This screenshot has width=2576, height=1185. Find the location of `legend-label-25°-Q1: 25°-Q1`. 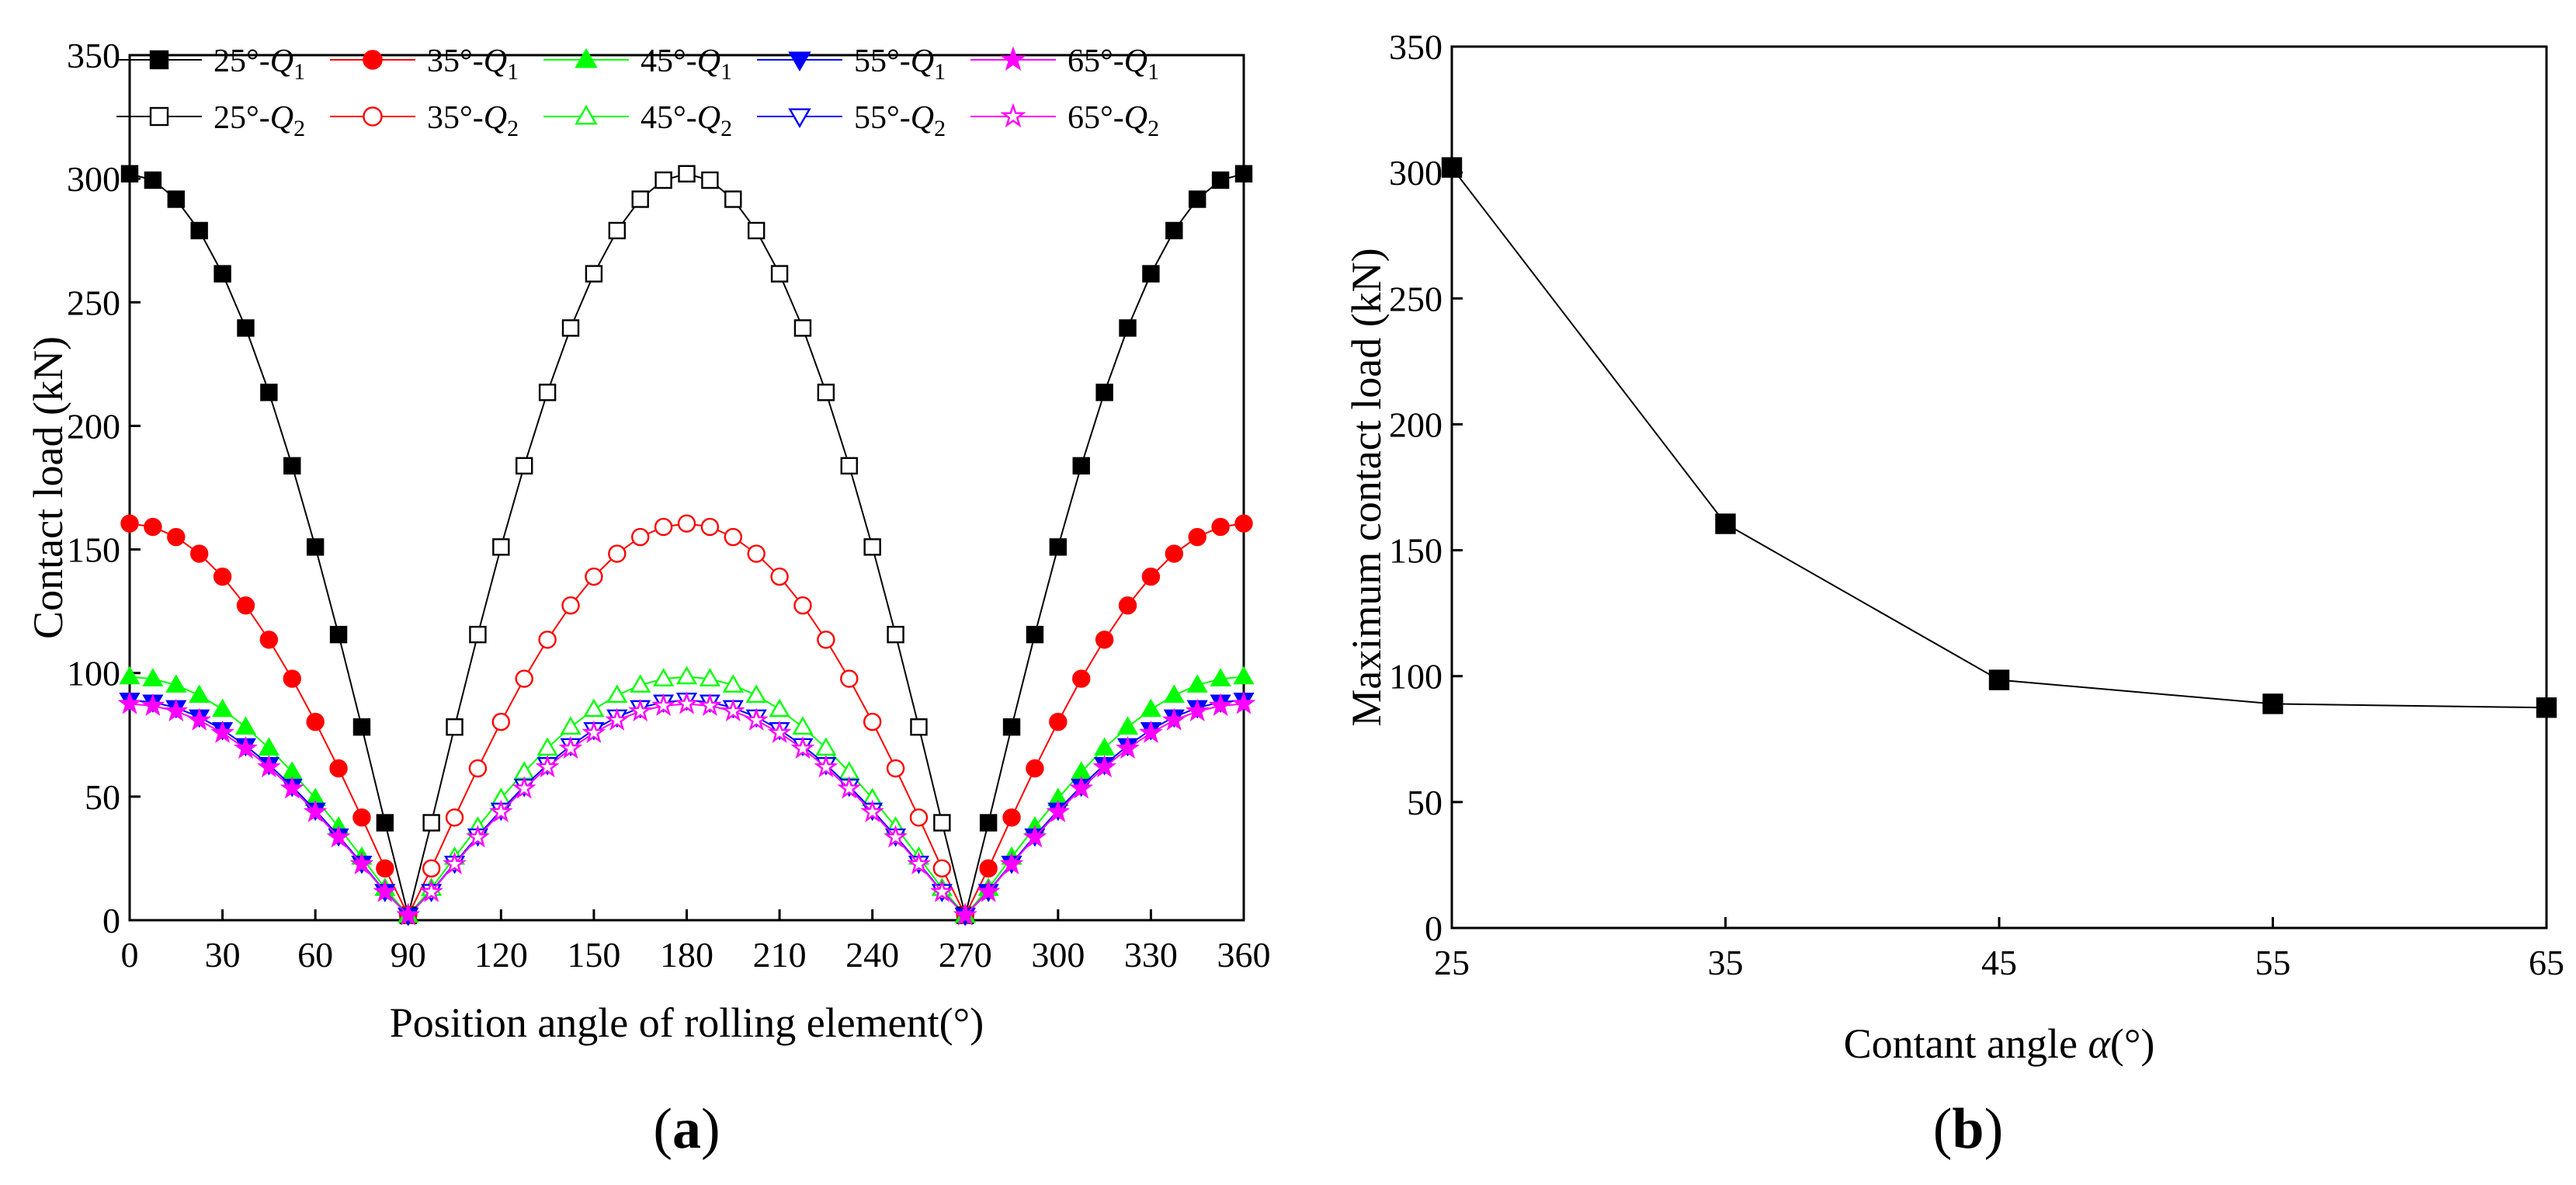

legend-label-25°-Q1: 25°-Q1 is located at coordinates (259, 64).